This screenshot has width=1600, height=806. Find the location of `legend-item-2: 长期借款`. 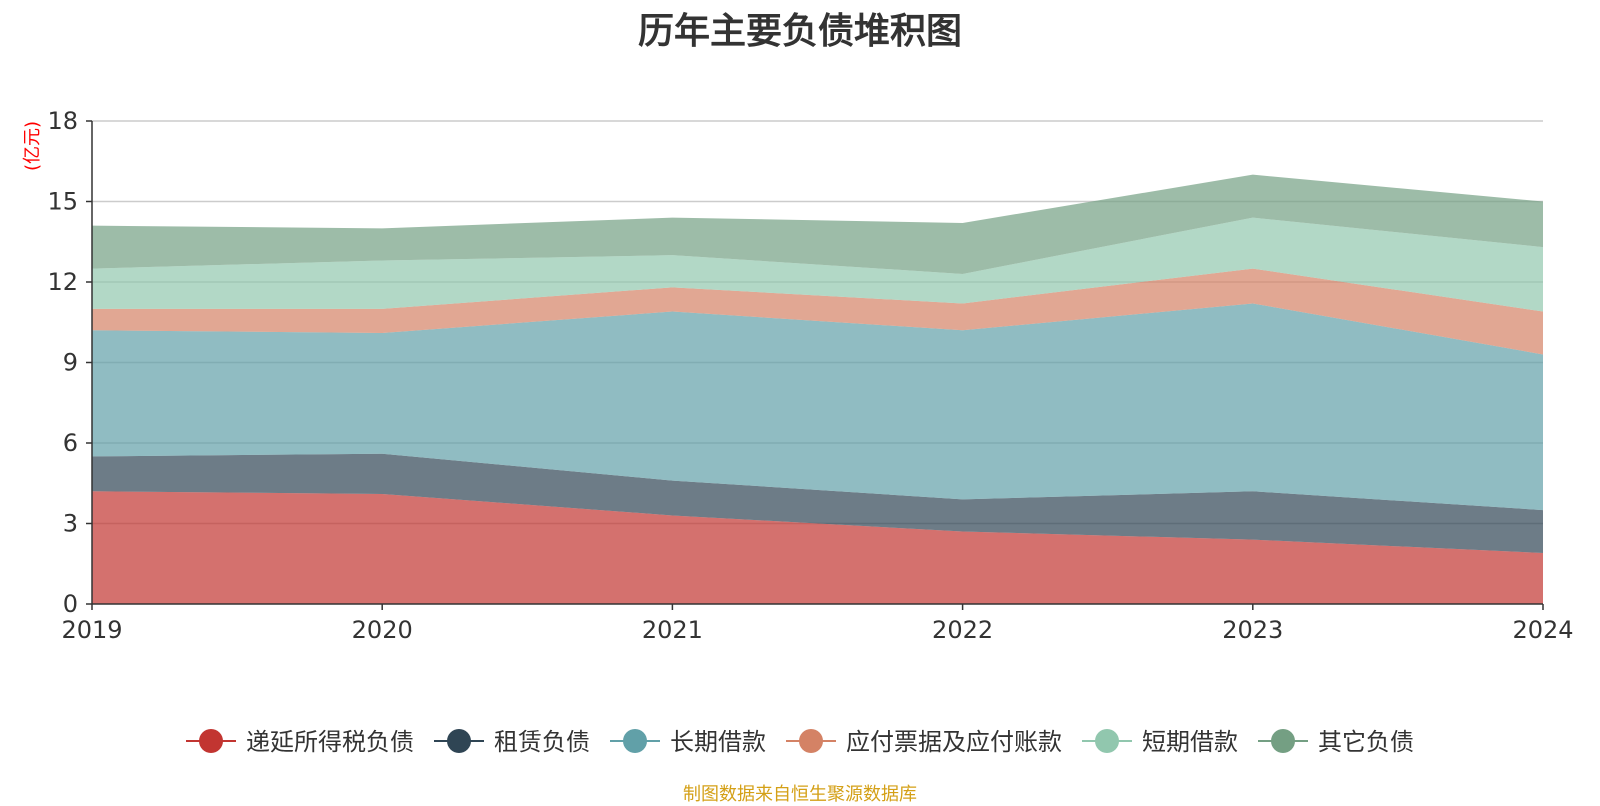

legend-item-2: 长期借款 is located at coordinates (688, 742).